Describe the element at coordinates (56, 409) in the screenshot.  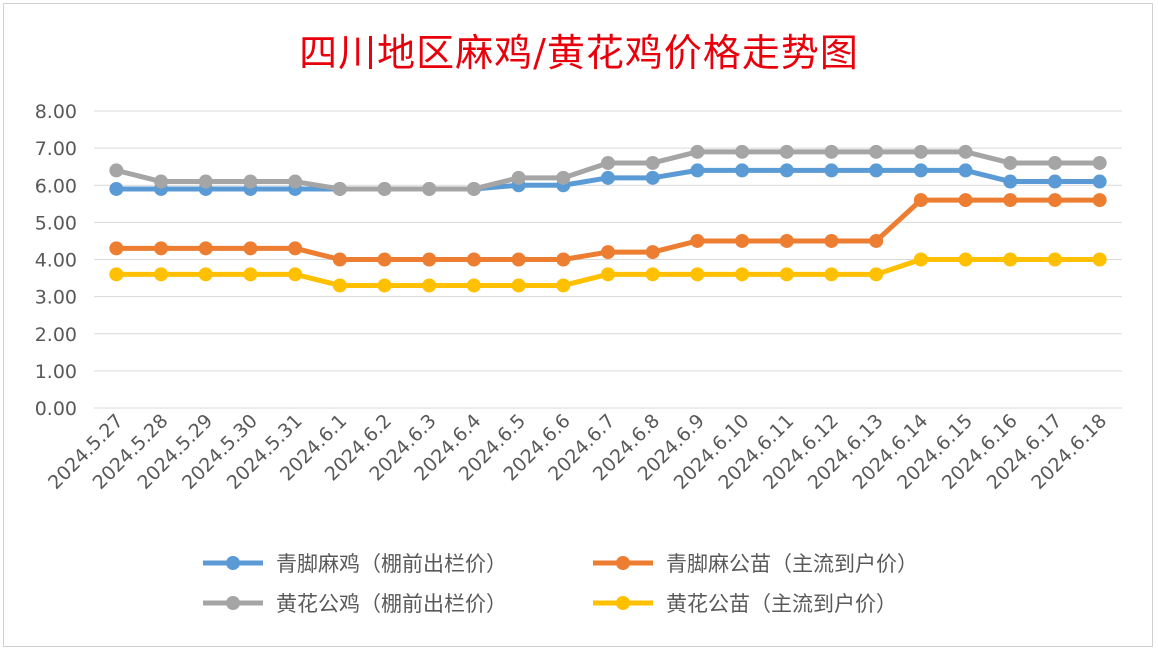
I see `y-tick-label: 0.00` at that location.